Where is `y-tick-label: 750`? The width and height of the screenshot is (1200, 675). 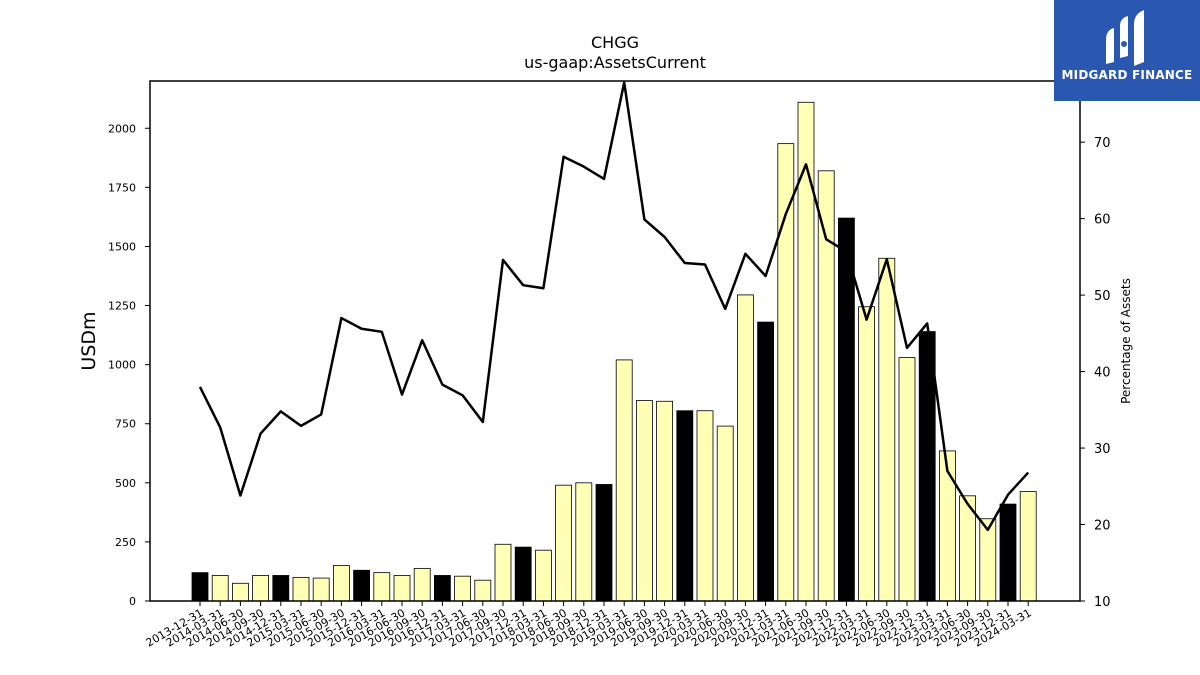 y-tick-label: 750 is located at coordinates (125, 424).